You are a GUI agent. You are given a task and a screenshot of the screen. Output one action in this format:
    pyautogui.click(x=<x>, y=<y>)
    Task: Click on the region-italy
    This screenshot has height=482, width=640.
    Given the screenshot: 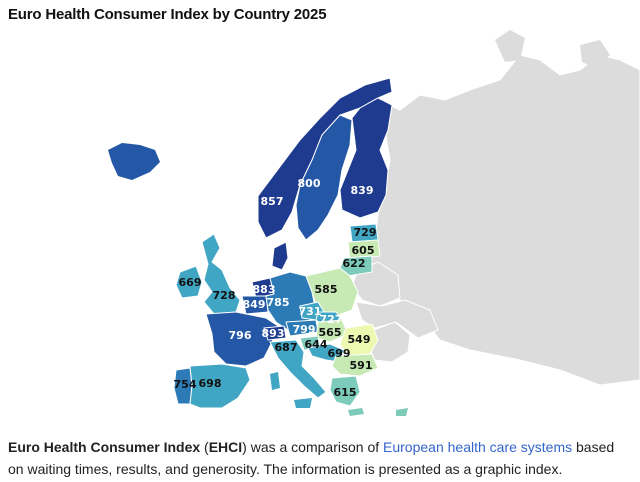 What is the action you would take?
    pyautogui.click(x=298, y=369)
    